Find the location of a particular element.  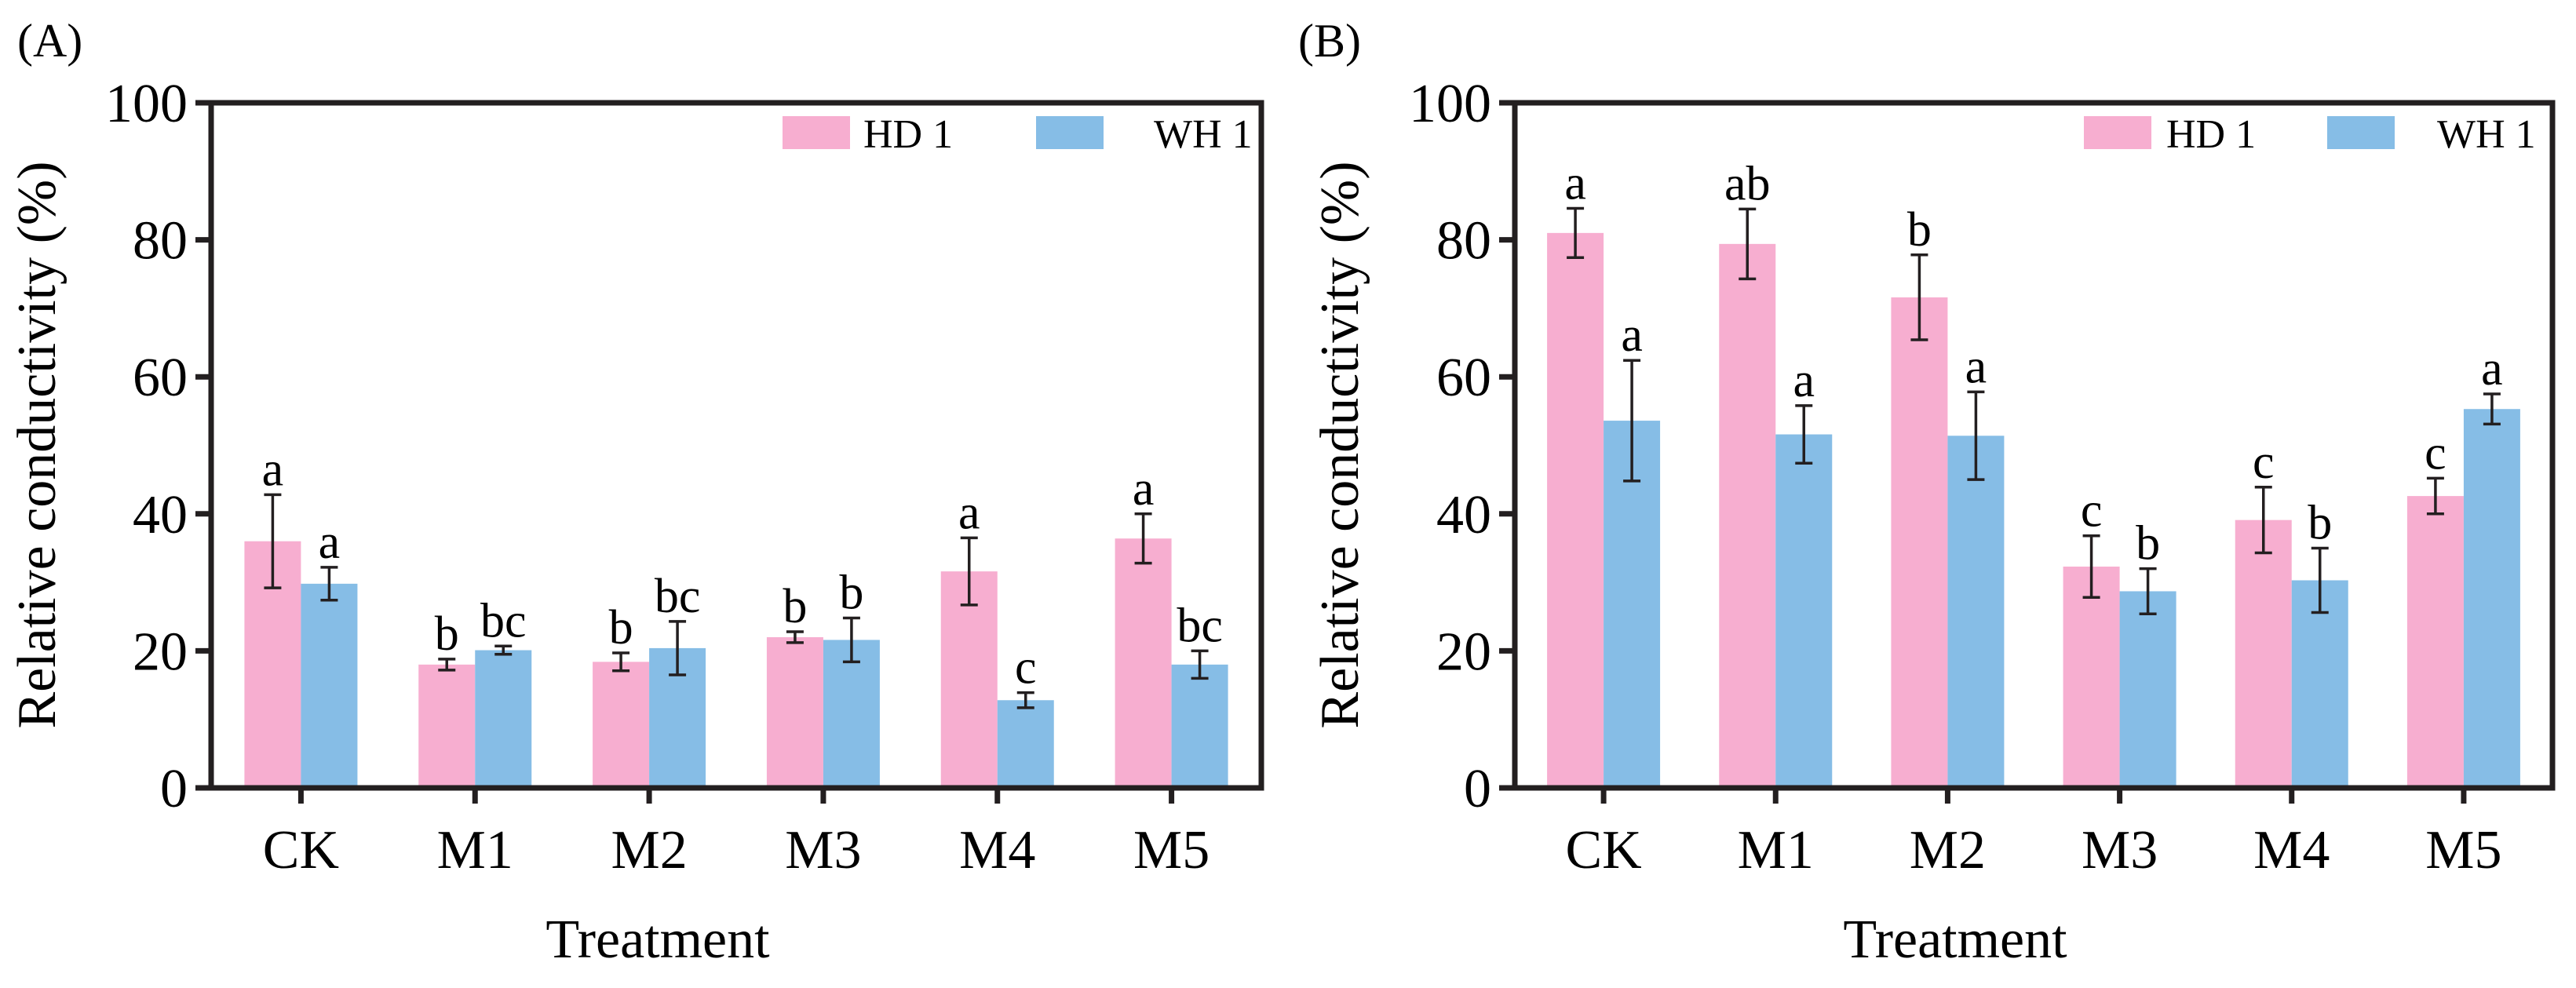

panel-label: (B) is located at coordinates (1329, 41).